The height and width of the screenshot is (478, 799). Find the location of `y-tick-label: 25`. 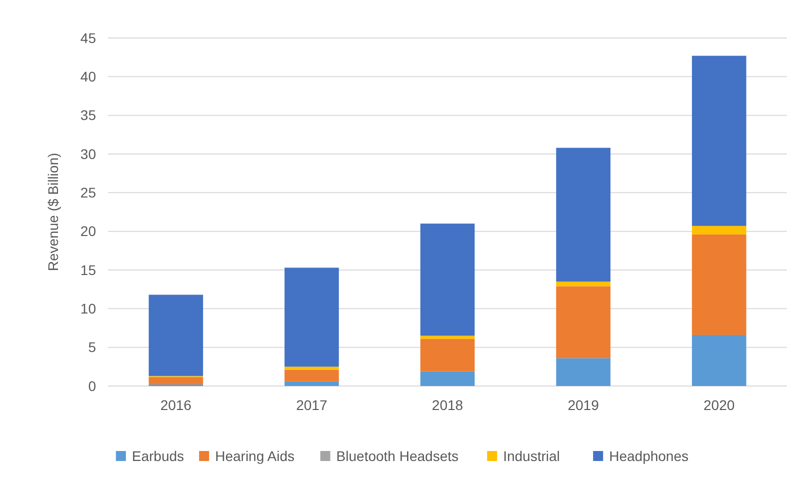

y-tick-label: 25 is located at coordinates (88, 192).